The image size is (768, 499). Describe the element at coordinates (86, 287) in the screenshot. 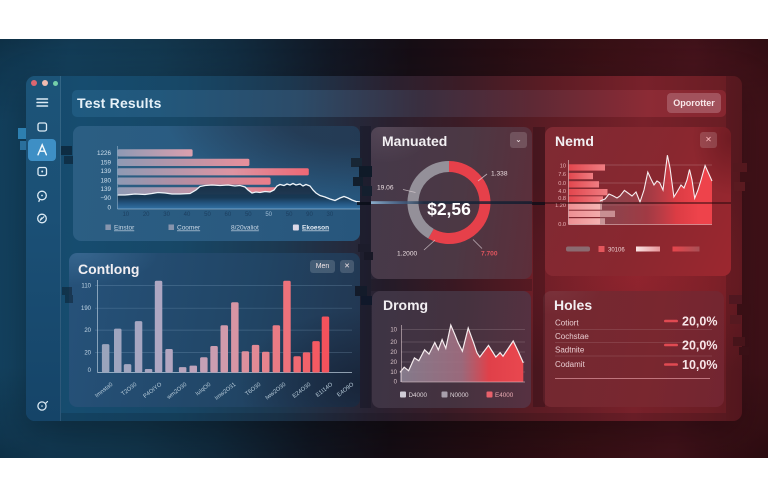

I see `svg-text: 110` at that location.